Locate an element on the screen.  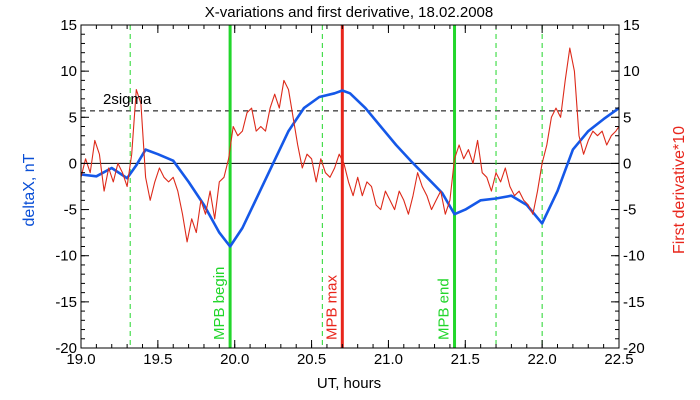
y-tick-label-left: 5 is located at coordinates (73, 117).